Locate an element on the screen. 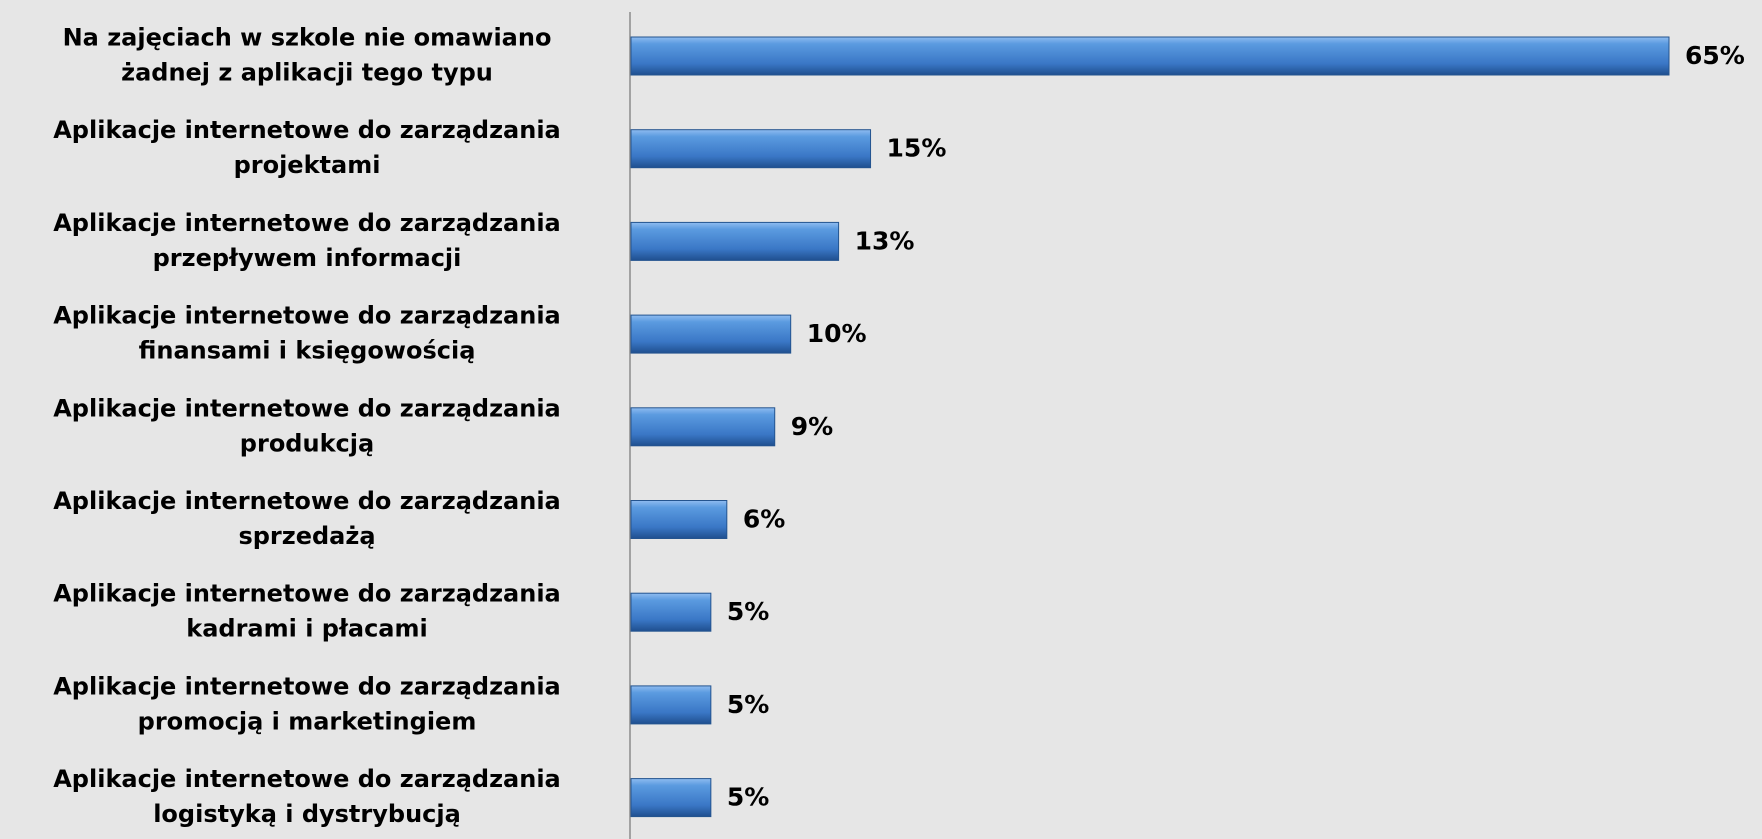 The height and width of the screenshot is (839, 1762). category-label: logistyką i dystrybucją is located at coordinates (307, 814).